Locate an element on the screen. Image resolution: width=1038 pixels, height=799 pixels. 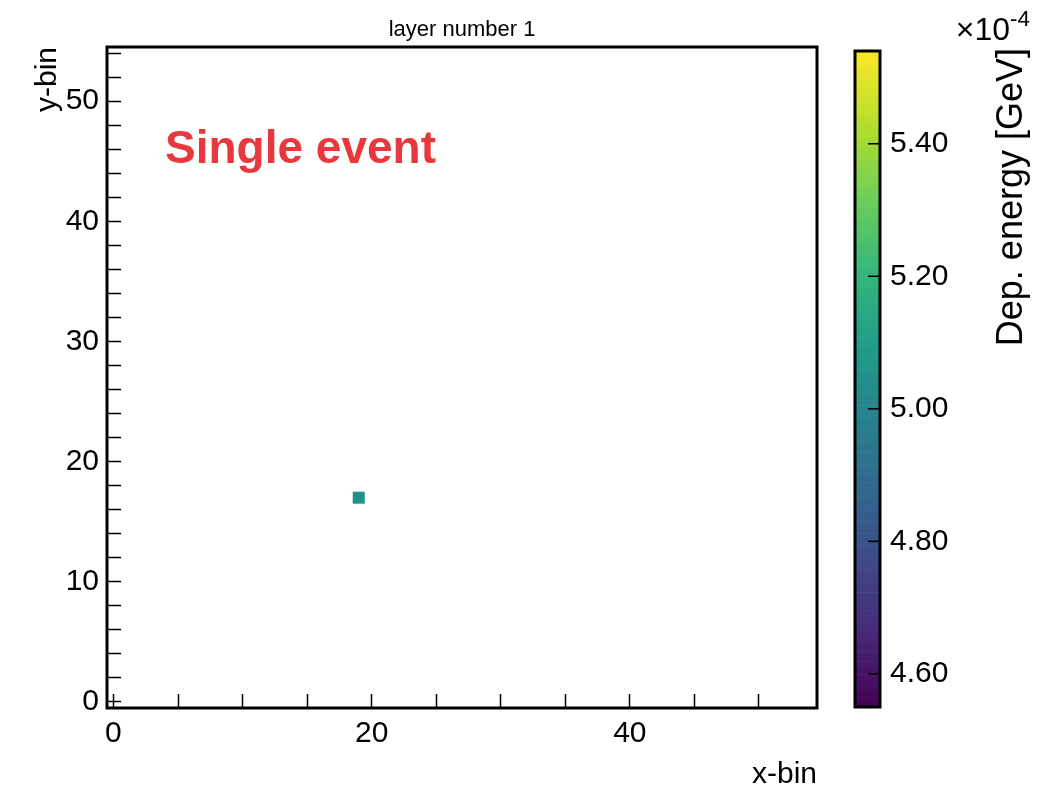
y-tick-label: 0 is located at coordinates (90, 700).